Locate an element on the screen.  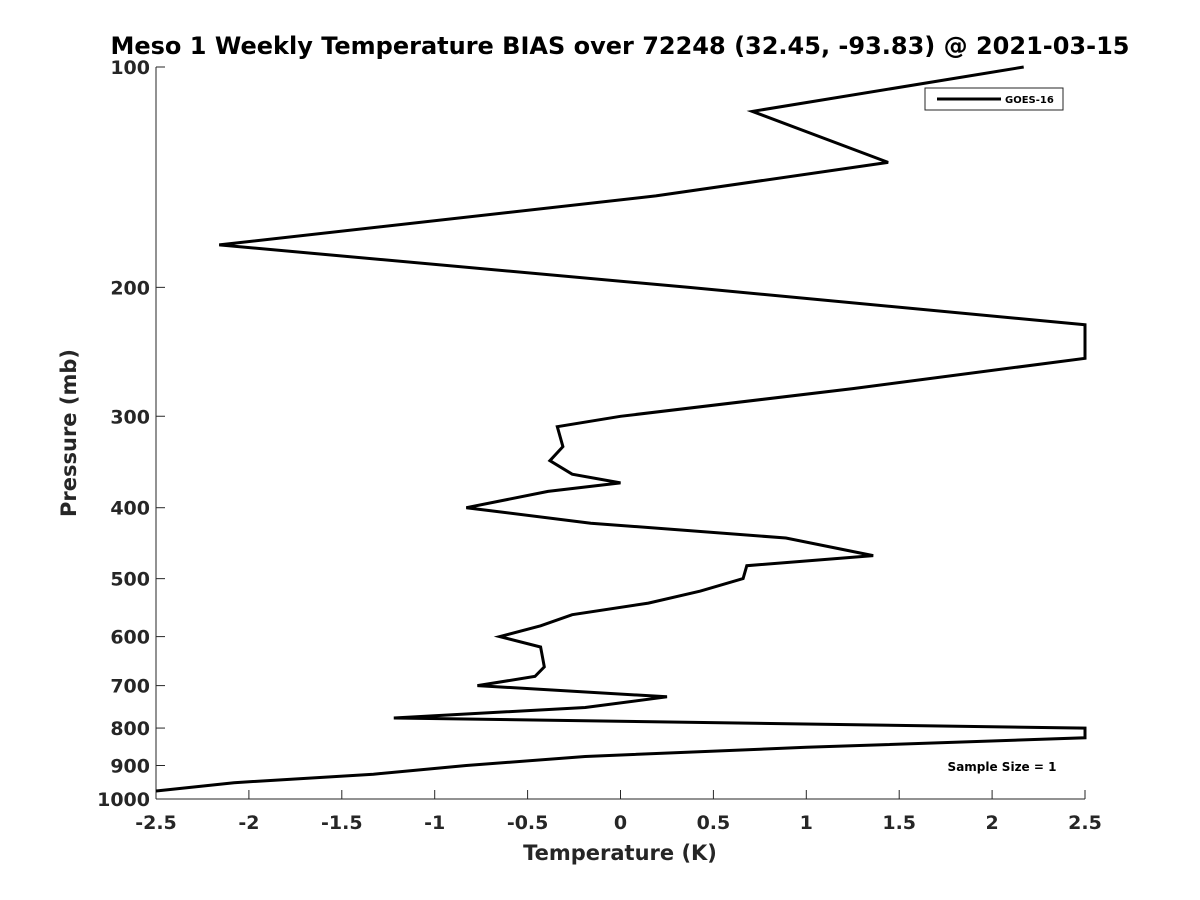
y-tick-label: 900 is located at coordinates (130, 767).